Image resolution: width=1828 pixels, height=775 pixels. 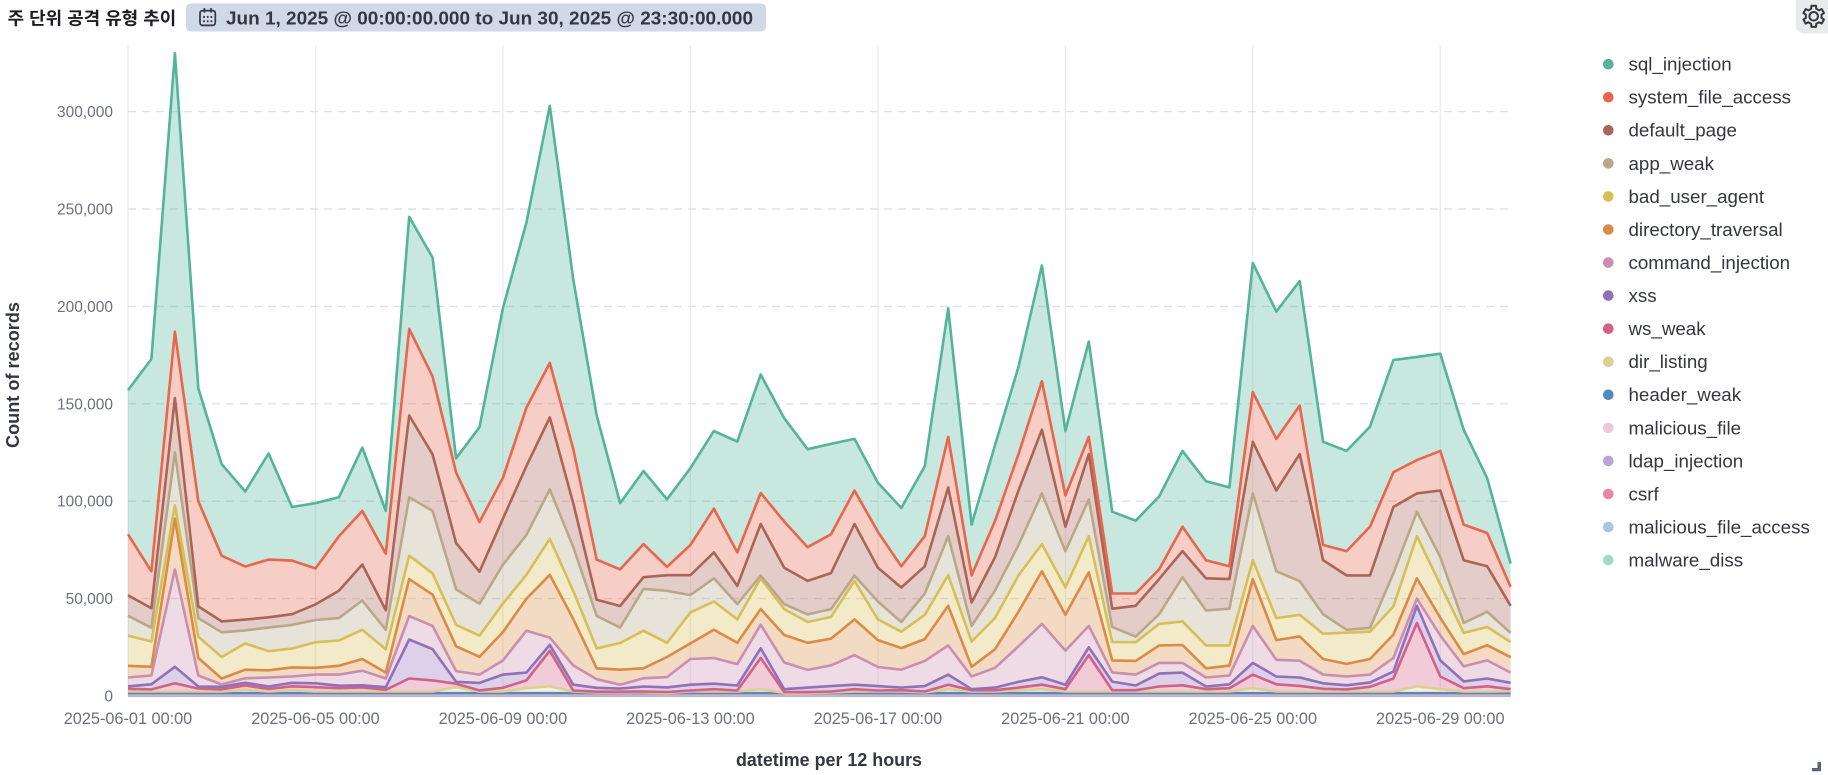 What do you see at coordinates (878, 719) in the screenshot?
I see `svg-text: 2025-06-17 00:00` at bounding box center [878, 719].